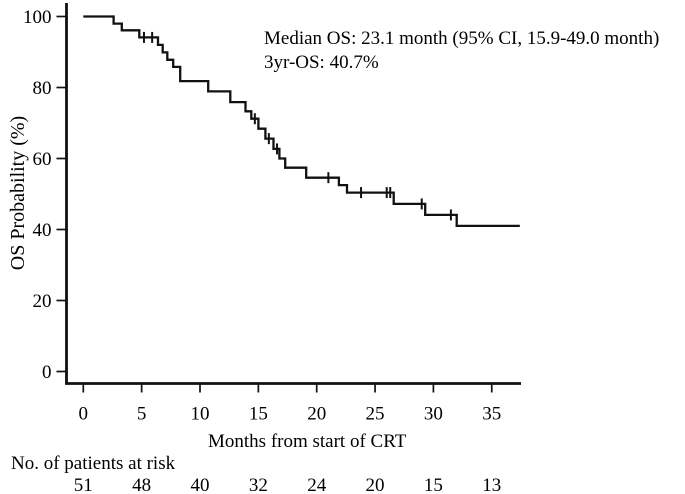  What do you see at coordinates (433, 484) in the screenshot?
I see `risk-count: 15` at bounding box center [433, 484].